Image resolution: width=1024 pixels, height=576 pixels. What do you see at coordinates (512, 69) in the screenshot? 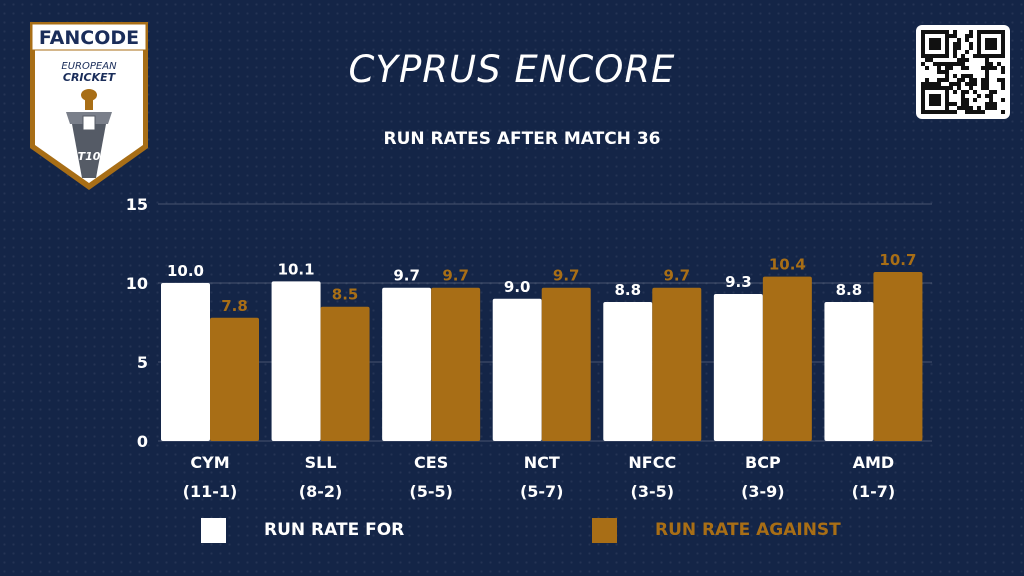
I see `chart-title: CYPRUS ENCORE` at bounding box center [512, 69].